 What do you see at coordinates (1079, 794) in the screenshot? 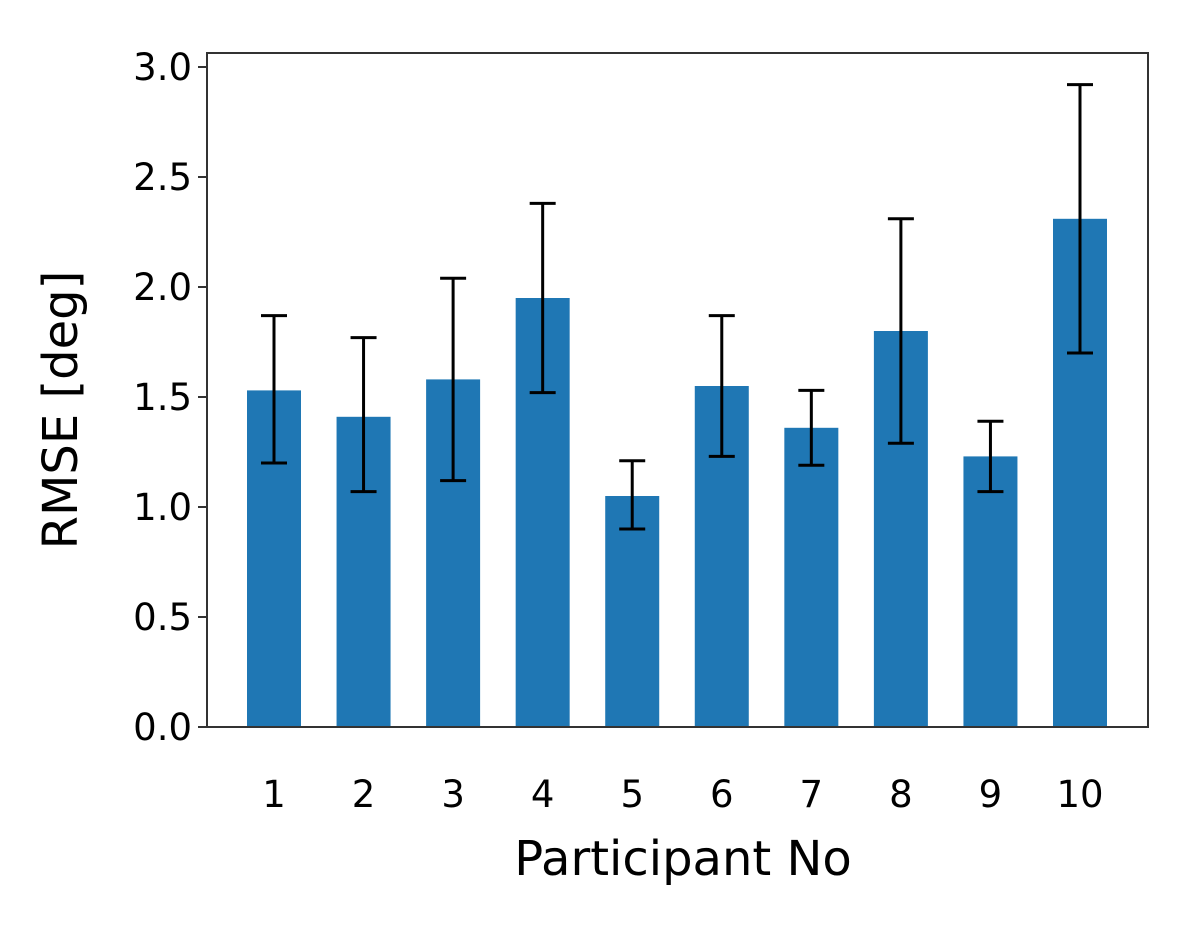
I see `x-tick-label: 10` at bounding box center [1079, 794].